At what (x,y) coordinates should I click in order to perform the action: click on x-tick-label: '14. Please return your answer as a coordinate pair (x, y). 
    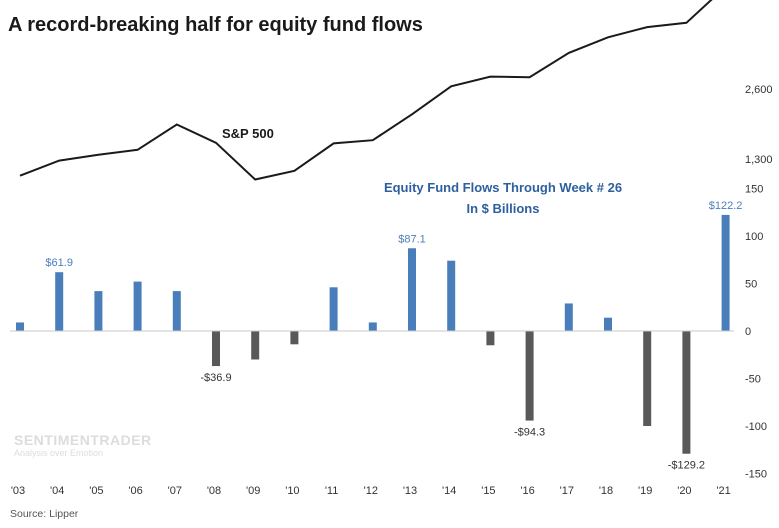
    Looking at the image, I should click on (449, 491).